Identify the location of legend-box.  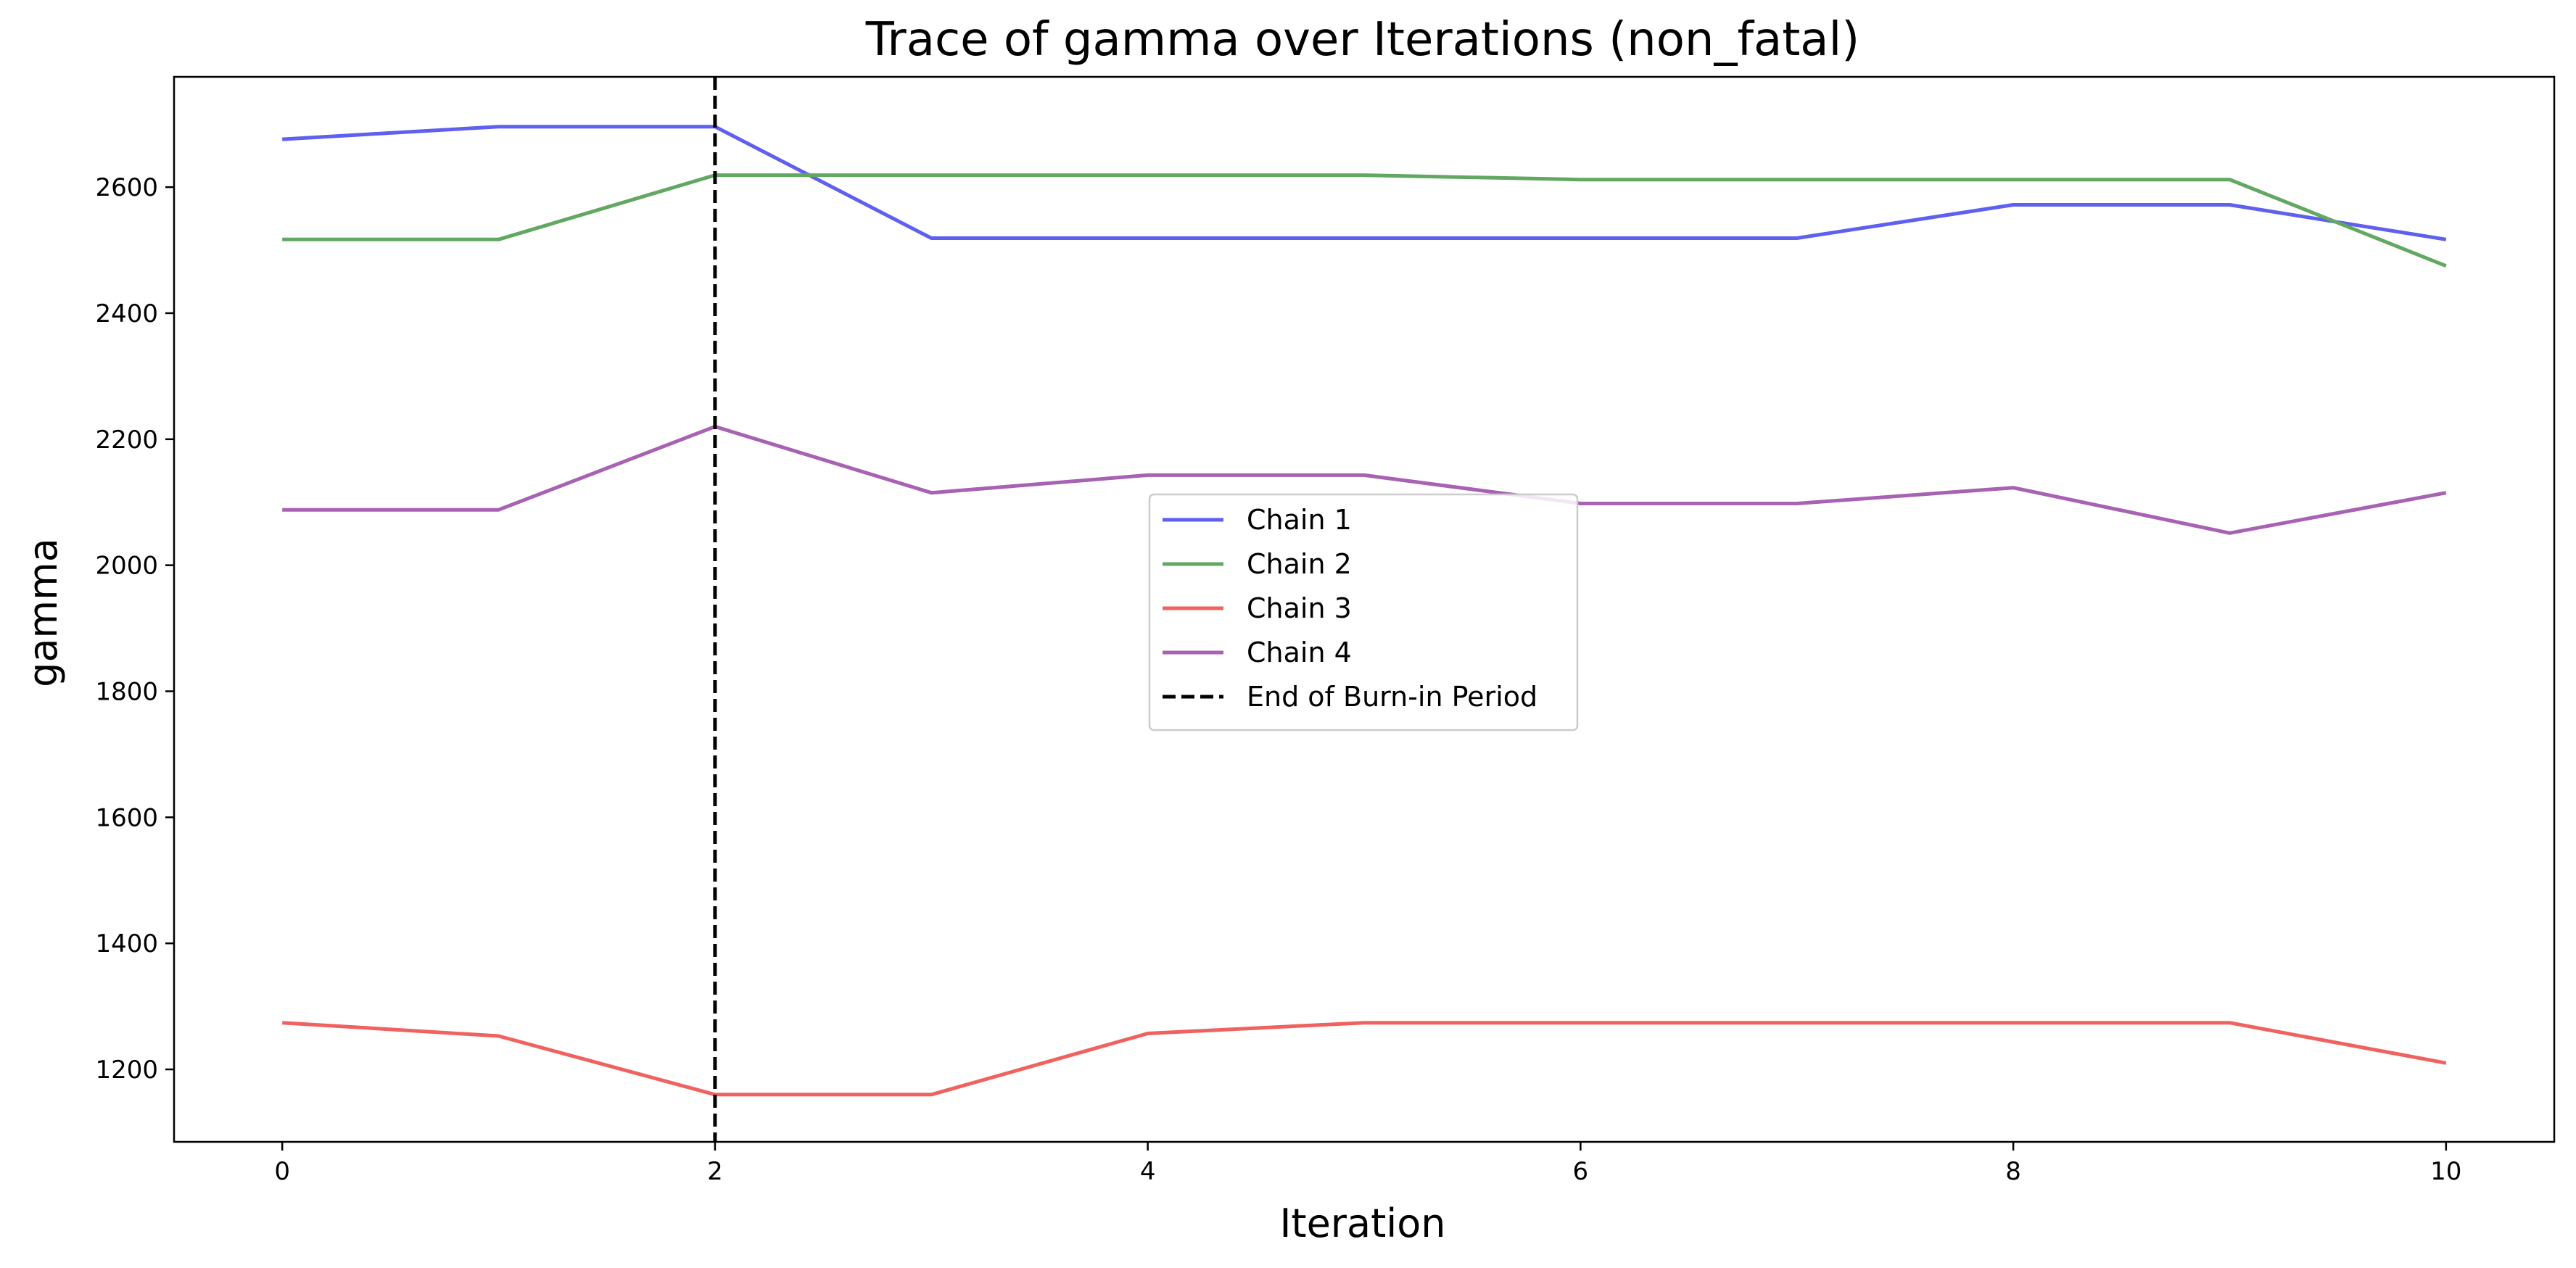
(1363, 612).